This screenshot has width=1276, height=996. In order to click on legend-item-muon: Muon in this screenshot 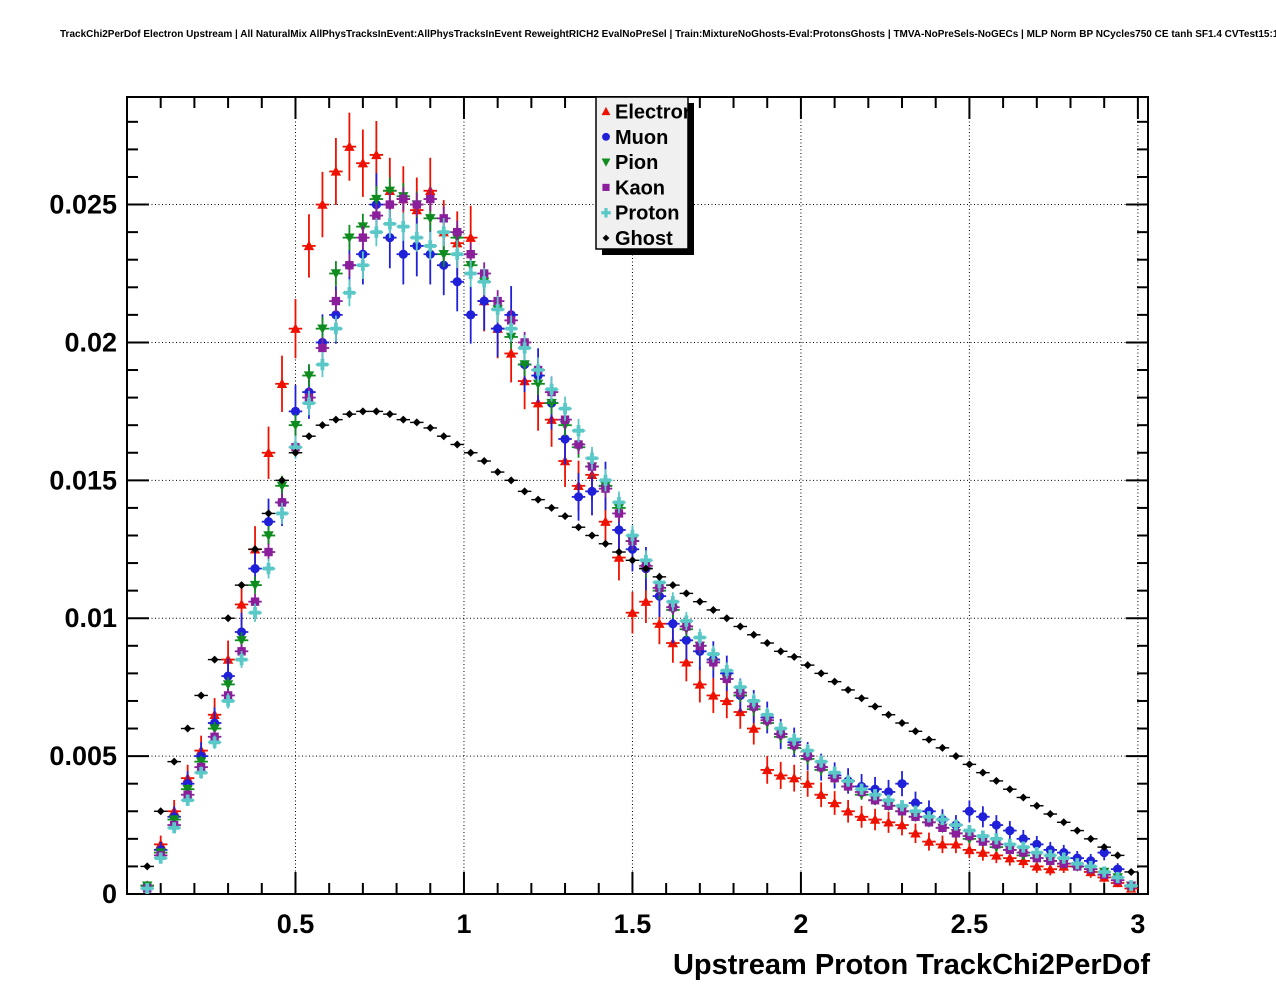, I will do `click(635, 138)`.